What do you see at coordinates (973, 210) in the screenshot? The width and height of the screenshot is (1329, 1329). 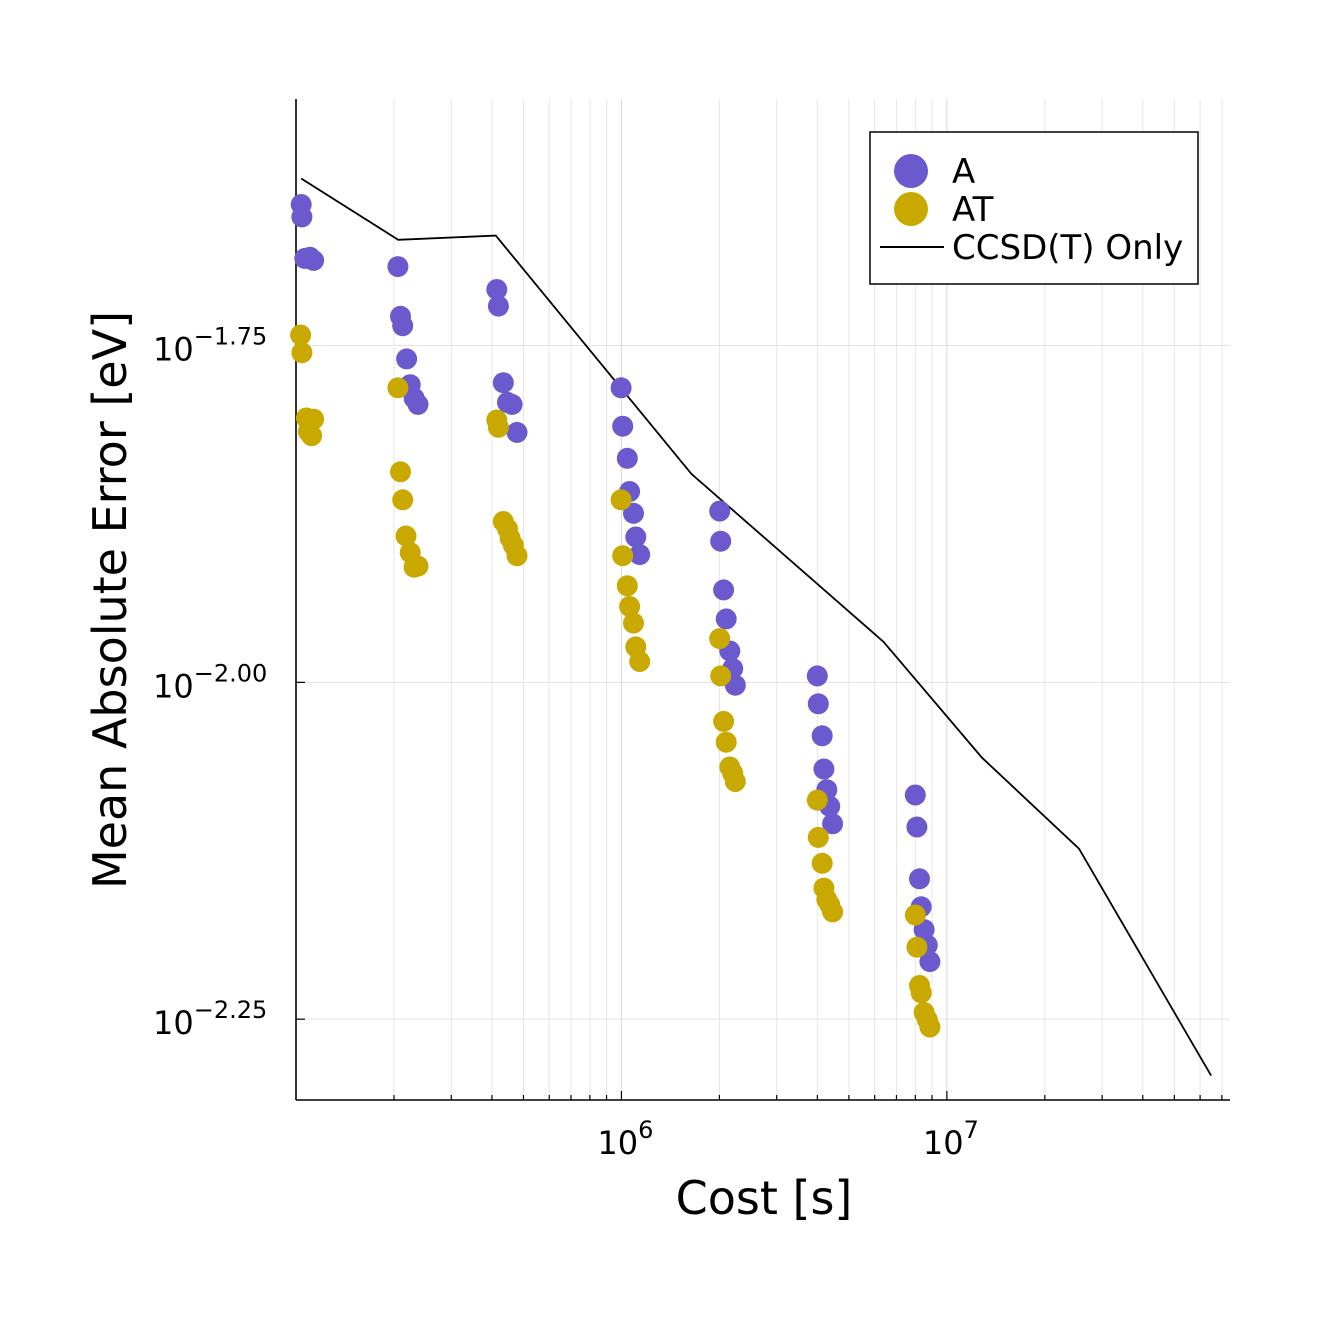 I see `legend-label-AT: AT` at bounding box center [973, 210].